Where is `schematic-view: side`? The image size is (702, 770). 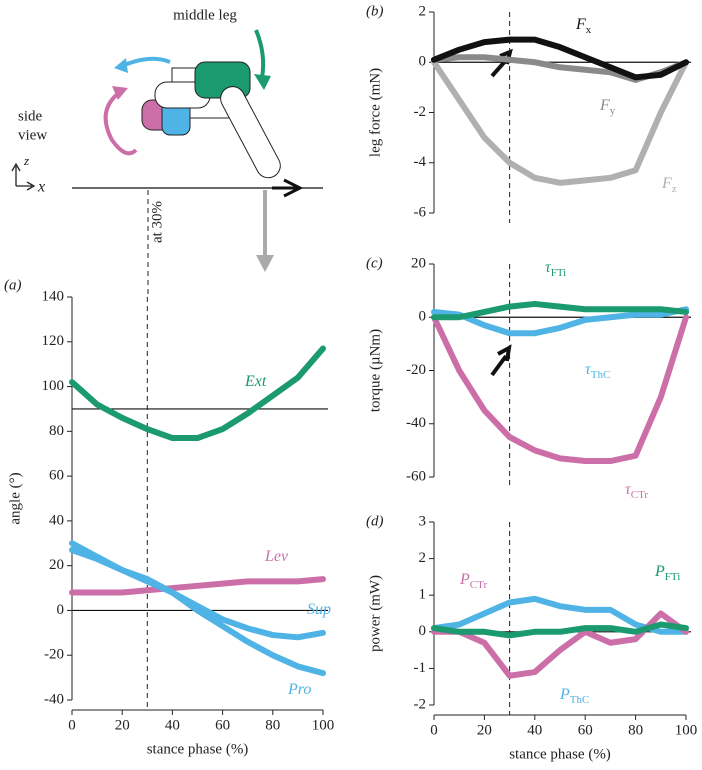
schematic-view: side is located at coordinates (30, 116).